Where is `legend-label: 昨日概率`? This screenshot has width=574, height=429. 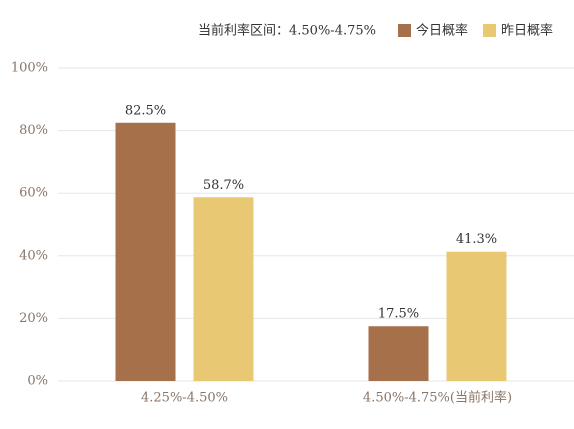 legend-label: 昨日概率 is located at coordinates (527, 31).